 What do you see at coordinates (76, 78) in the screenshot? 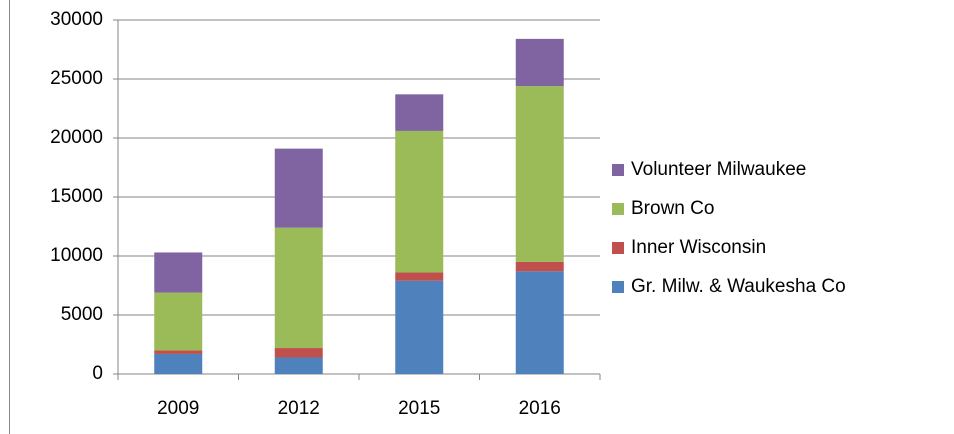
I see `y-tick-label: 25000` at bounding box center [76, 78].